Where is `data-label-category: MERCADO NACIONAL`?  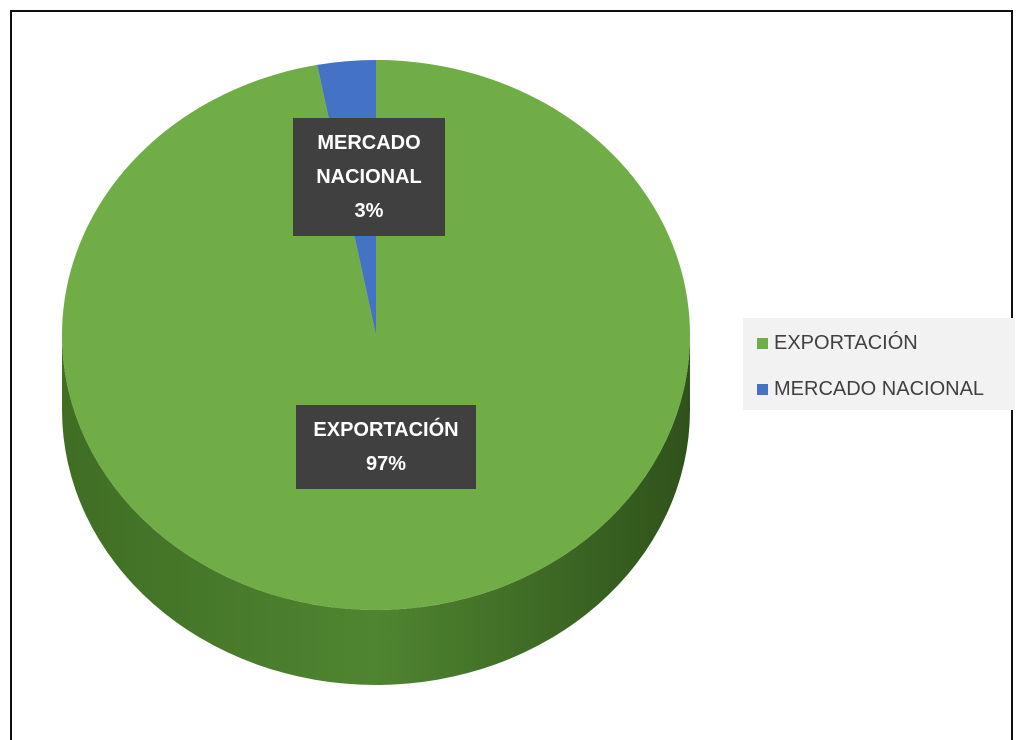
data-label-category: MERCADO NACIONAL is located at coordinates (369, 160).